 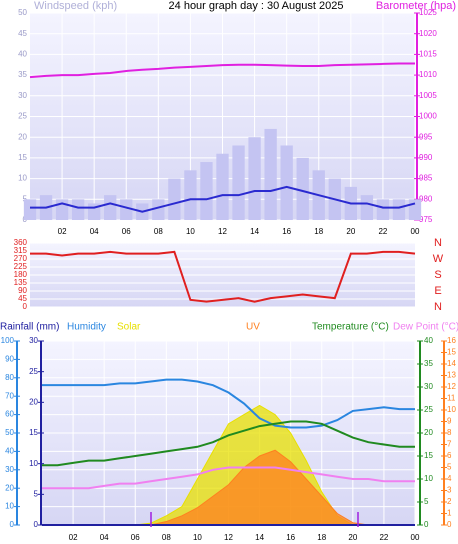 I want to click on y-tick-label: 1020, so click(x=428, y=33).